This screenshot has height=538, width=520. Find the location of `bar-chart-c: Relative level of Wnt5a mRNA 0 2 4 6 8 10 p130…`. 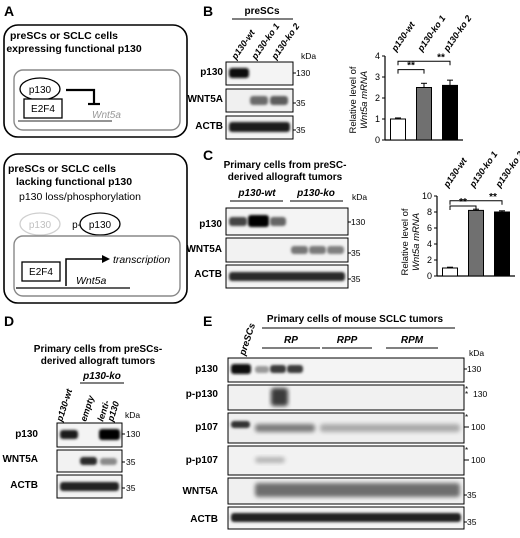

bar-chart-c: Relative level of Wnt5a mRNA 0 2 4 6 8 10 p130… is located at coordinates (460, 215).